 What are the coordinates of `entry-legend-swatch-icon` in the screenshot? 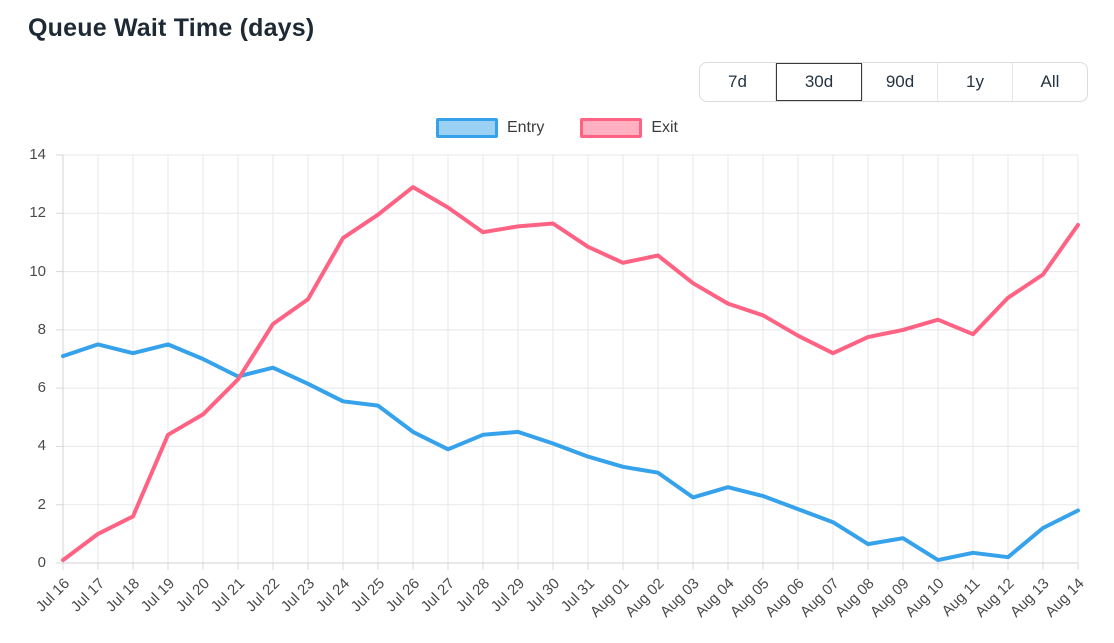 It's located at (466, 128).